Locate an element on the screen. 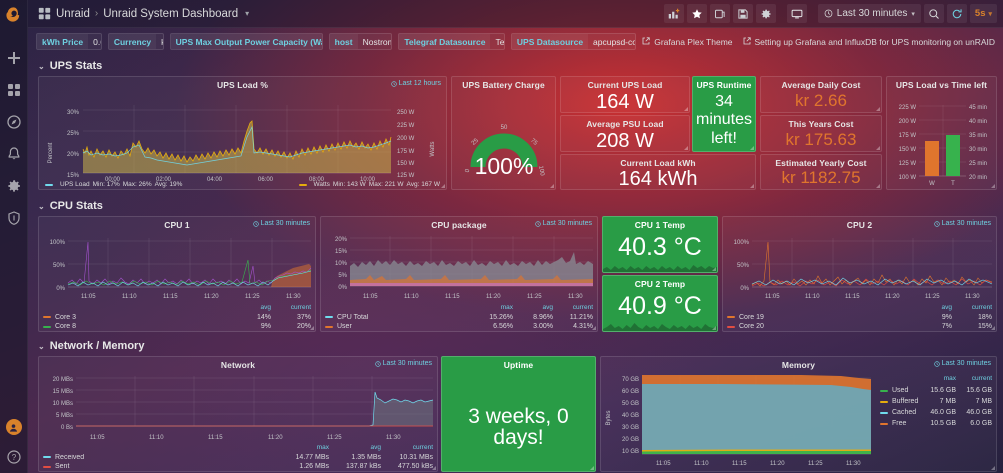 This screenshot has width=1003, height=473. legend-item-received: Received 14.77 MBs 1.35 MBs 10.31 MBs is located at coordinates (238, 458).